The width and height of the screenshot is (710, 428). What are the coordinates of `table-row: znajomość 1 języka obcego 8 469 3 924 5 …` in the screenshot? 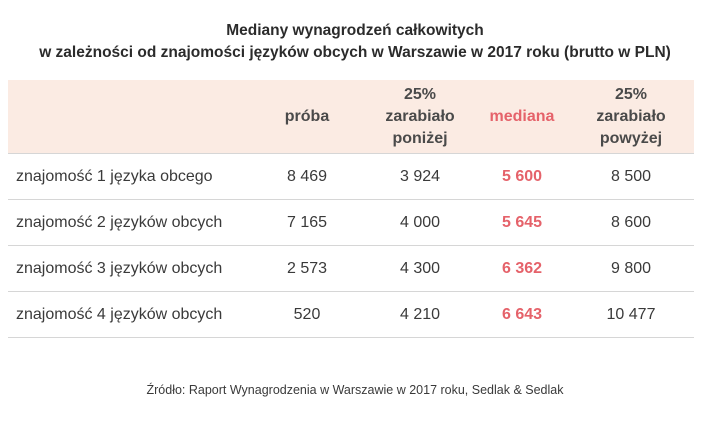 It's located at (351, 177).